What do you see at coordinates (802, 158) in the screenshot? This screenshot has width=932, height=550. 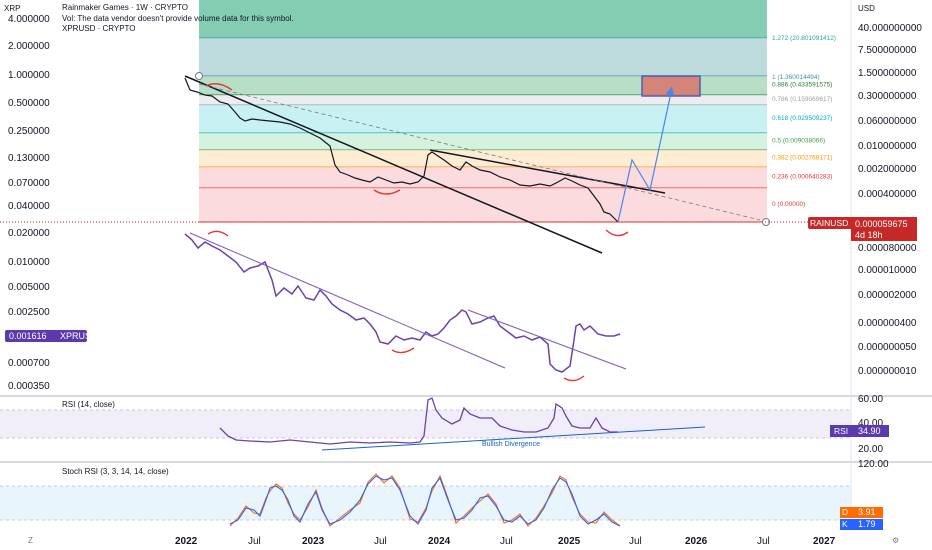 I see `fib-level-label: 0.382 (0.002768171)` at bounding box center [802, 158].